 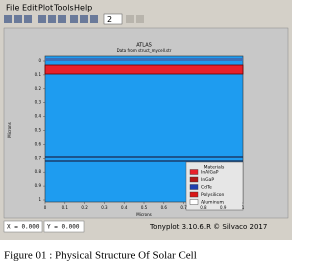 What do you see at coordinates (38, 88) in the screenshot?
I see `y-tick-label: 0.2` at bounding box center [38, 88].